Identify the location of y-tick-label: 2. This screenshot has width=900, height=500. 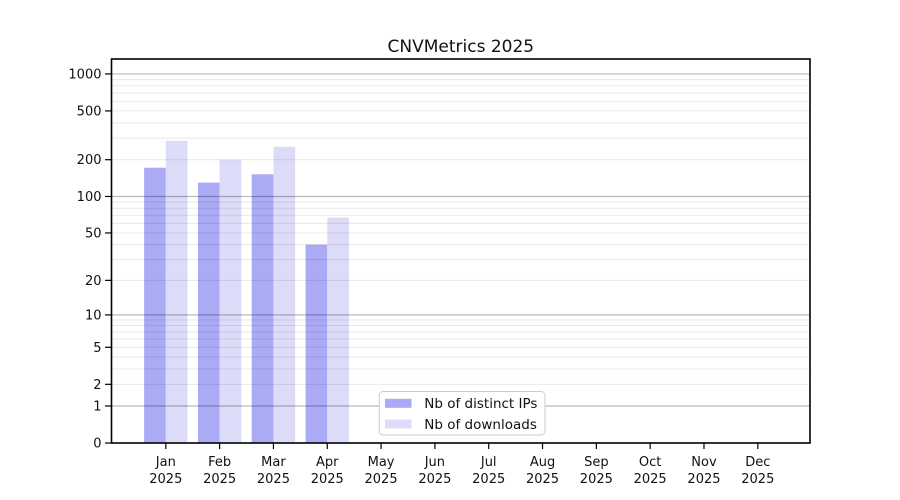
(97, 385).